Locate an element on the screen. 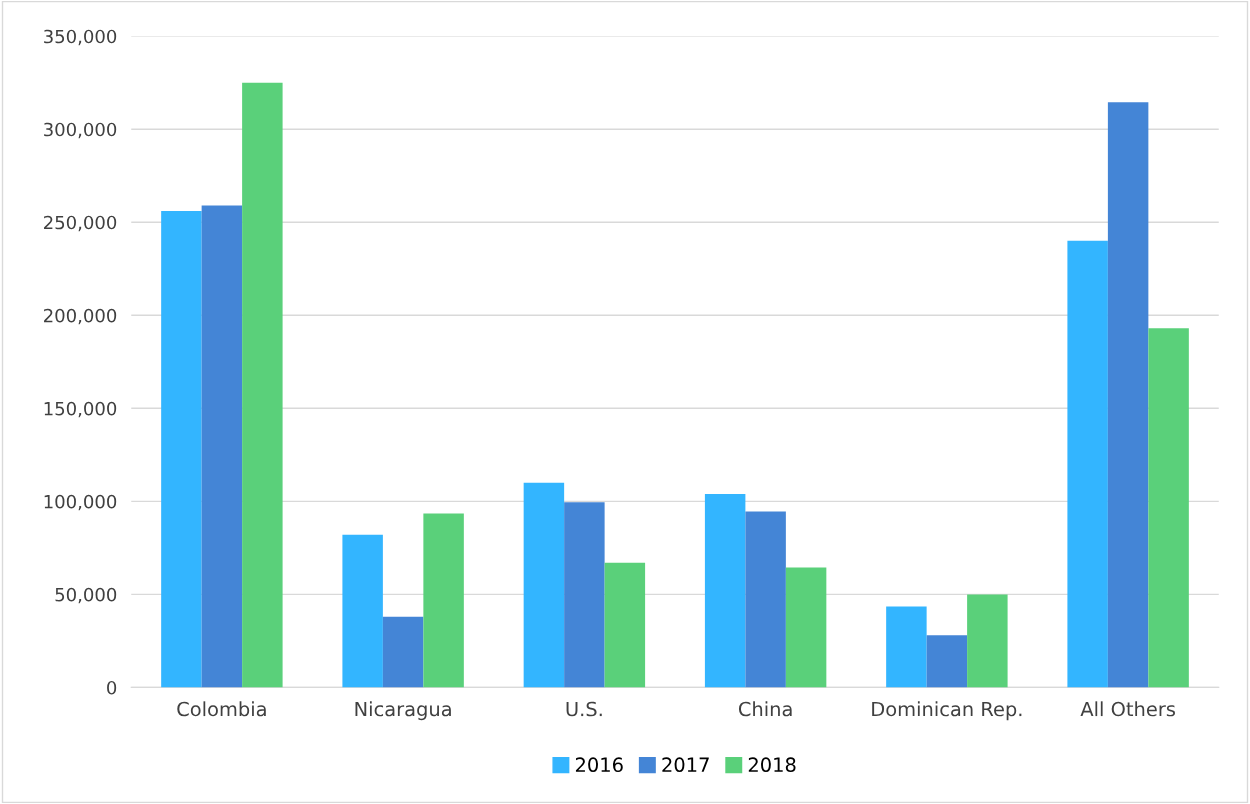  y-tick-label: 200,000 is located at coordinates (80, 316).